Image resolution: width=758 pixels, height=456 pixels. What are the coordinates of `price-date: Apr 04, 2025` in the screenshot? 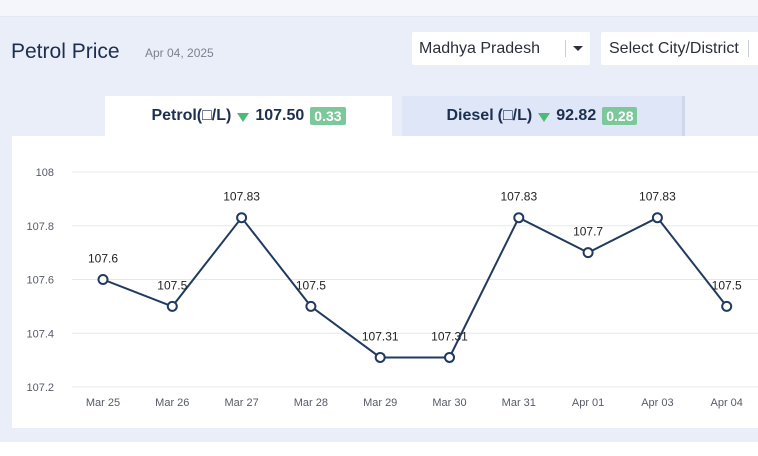 It's located at (179, 53).